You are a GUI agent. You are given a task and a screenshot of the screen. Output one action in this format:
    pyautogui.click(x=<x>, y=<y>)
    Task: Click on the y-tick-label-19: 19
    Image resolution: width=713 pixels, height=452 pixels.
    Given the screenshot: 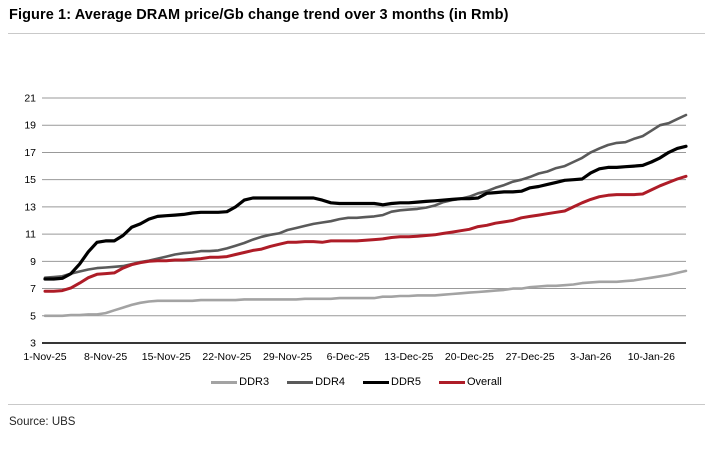 What is the action you would take?
    pyautogui.click(x=30, y=126)
    